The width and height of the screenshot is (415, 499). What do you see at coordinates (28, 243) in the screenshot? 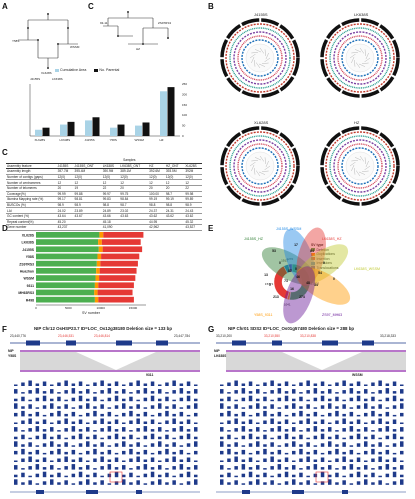
I see `sv-category-label: LK638S` at bounding box center [28, 243].